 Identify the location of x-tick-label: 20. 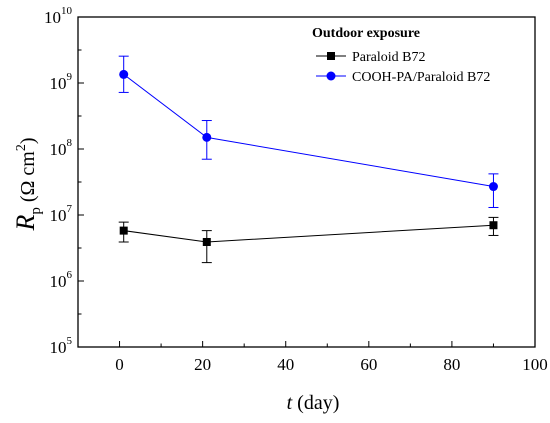
(202, 364).